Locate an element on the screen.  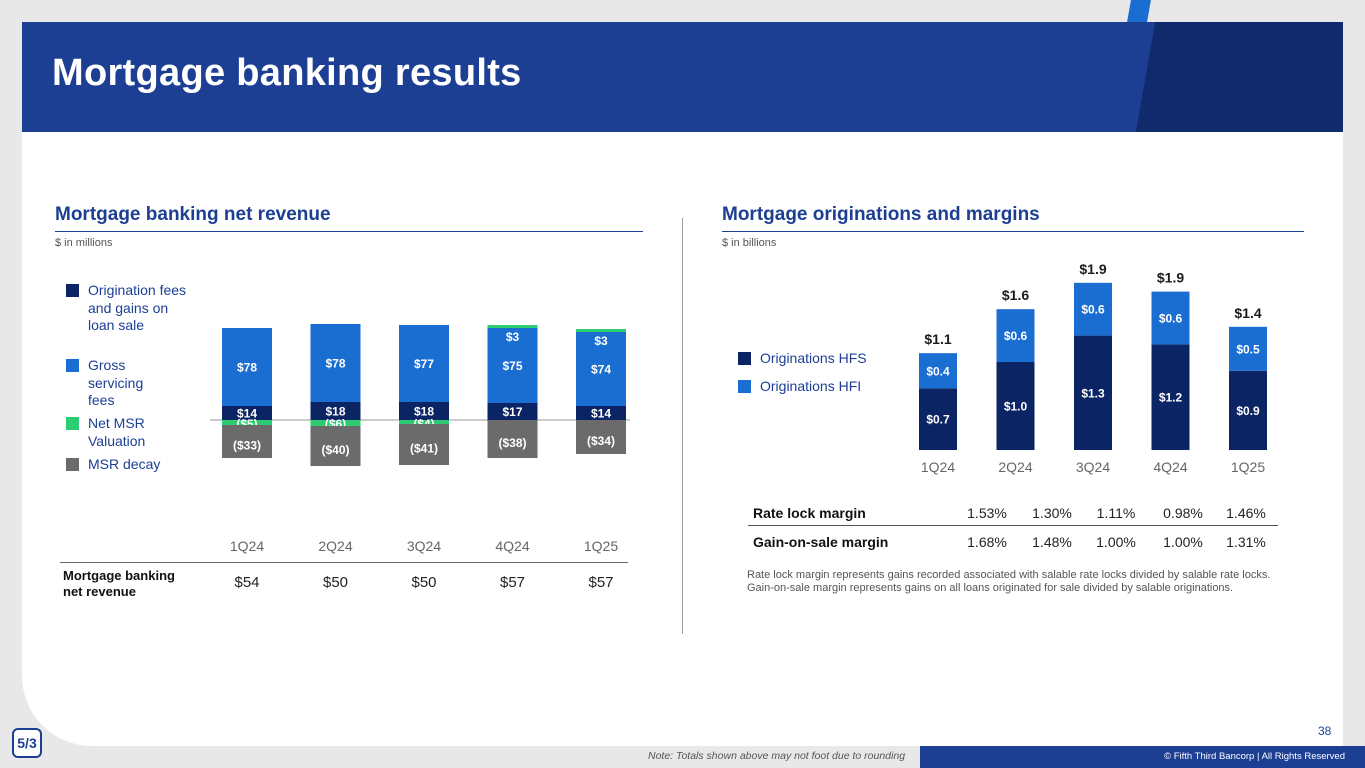
label-origination: $14 is located at coordinates (247, 414).